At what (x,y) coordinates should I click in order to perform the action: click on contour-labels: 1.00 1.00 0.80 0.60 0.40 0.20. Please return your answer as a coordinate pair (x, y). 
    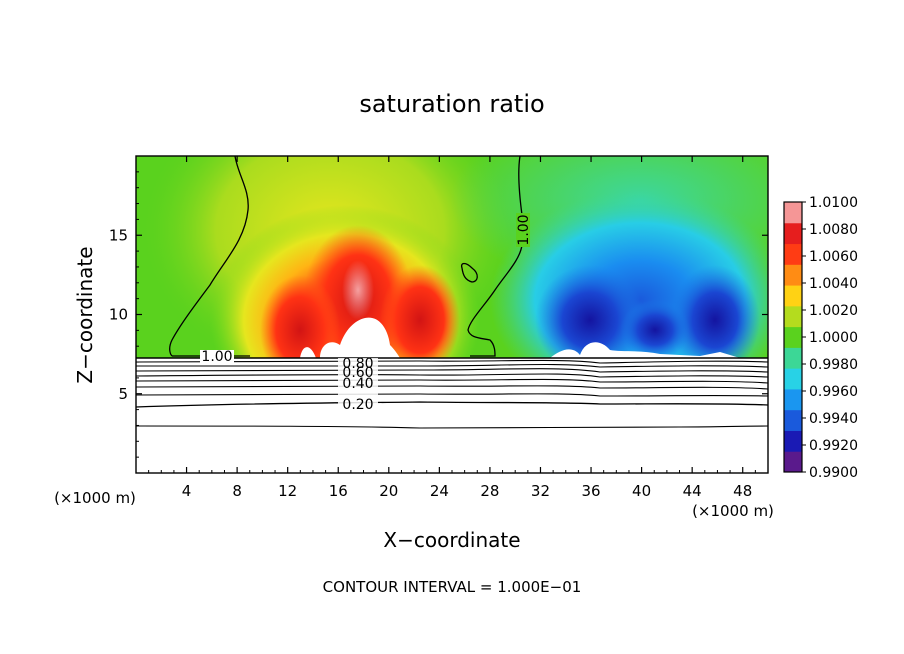
    Looking at the image, I should click on (366, 313).